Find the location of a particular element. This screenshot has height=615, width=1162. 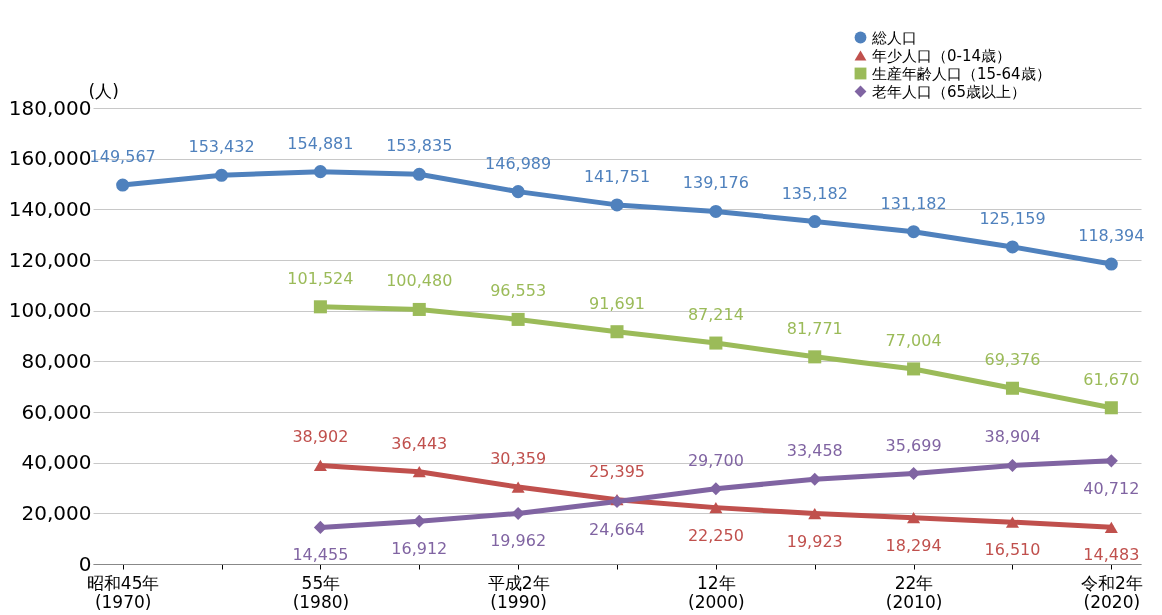

data-label: 14,455 is located at coordinates (320, 555).